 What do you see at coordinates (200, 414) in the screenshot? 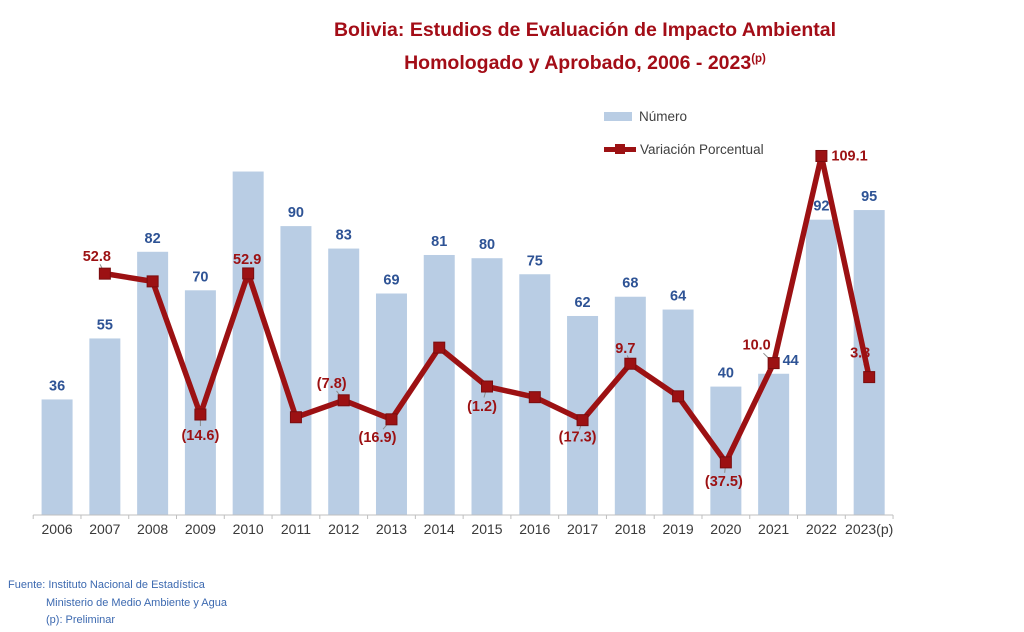
I see `line-marker-2009` at bounding box center [200, 414].